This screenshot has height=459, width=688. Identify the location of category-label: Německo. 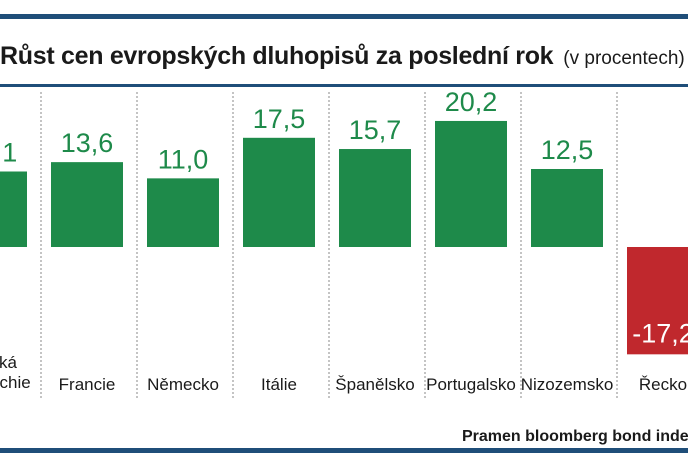
(183, 384).